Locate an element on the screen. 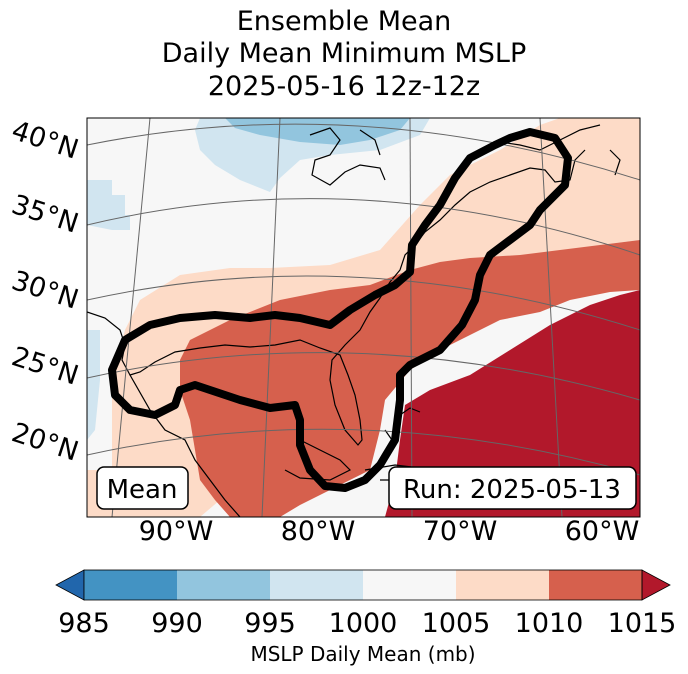  lat-label-20: 20°N is located at coordinates (45, 442).